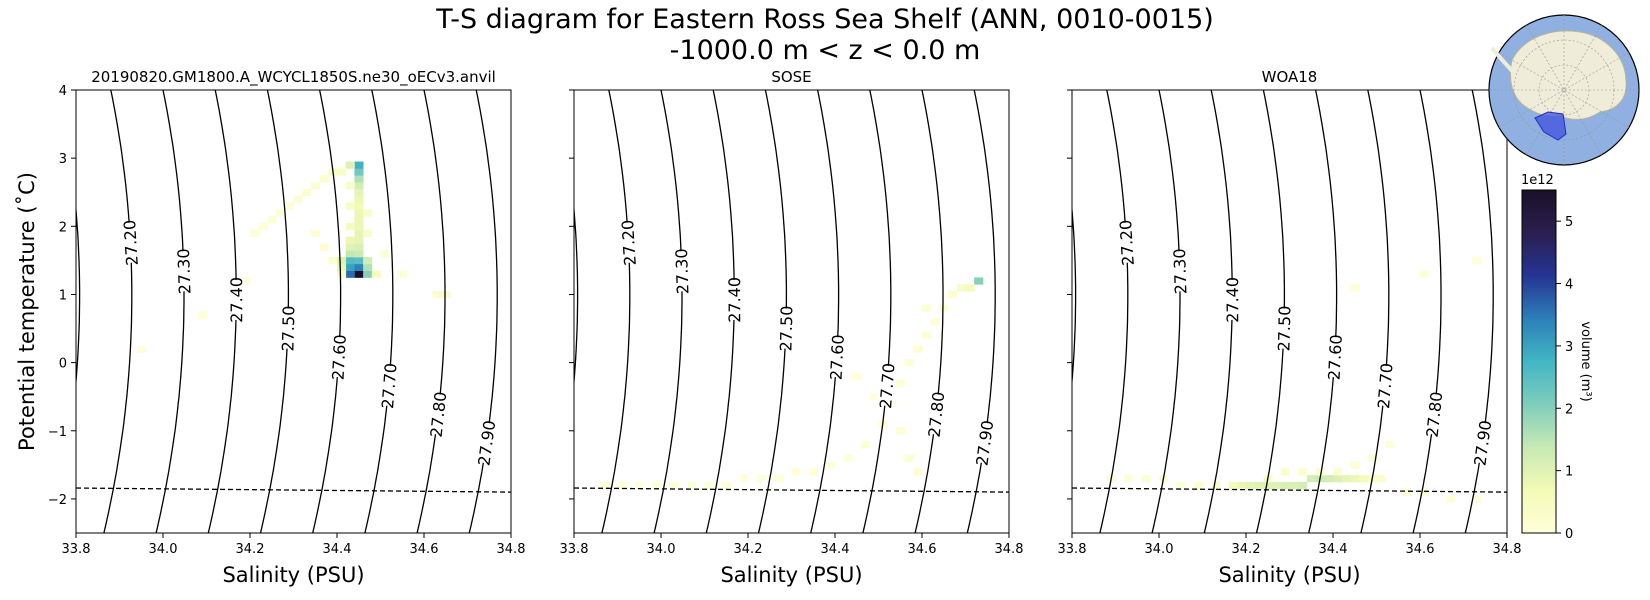 The image size is (1650, 600). Describe the element at coordinates (63, 159) in the screenshot. I see `y-tick-label: 3` at that location.